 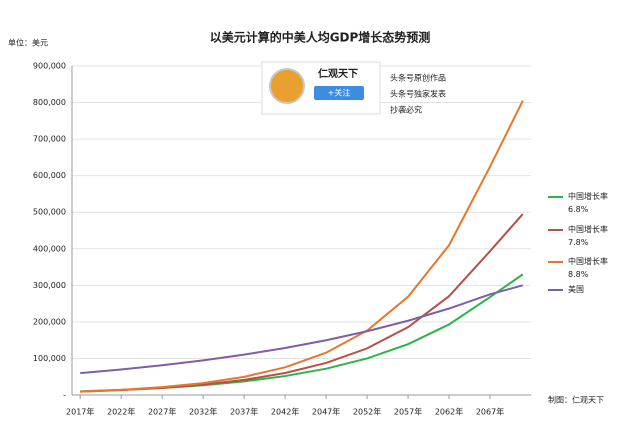 I want to click on y-tick-label: 300,000, so click(x=49, y=285).